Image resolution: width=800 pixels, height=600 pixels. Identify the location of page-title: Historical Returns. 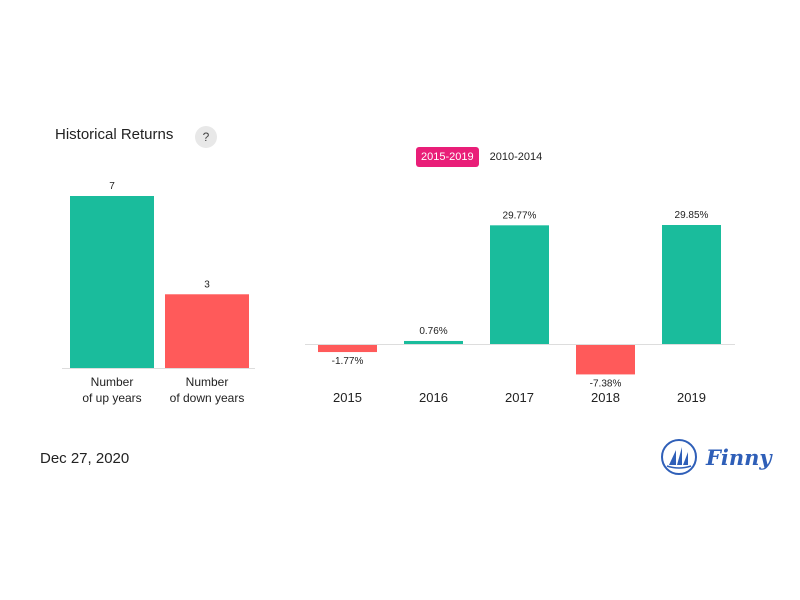
(114, 134).